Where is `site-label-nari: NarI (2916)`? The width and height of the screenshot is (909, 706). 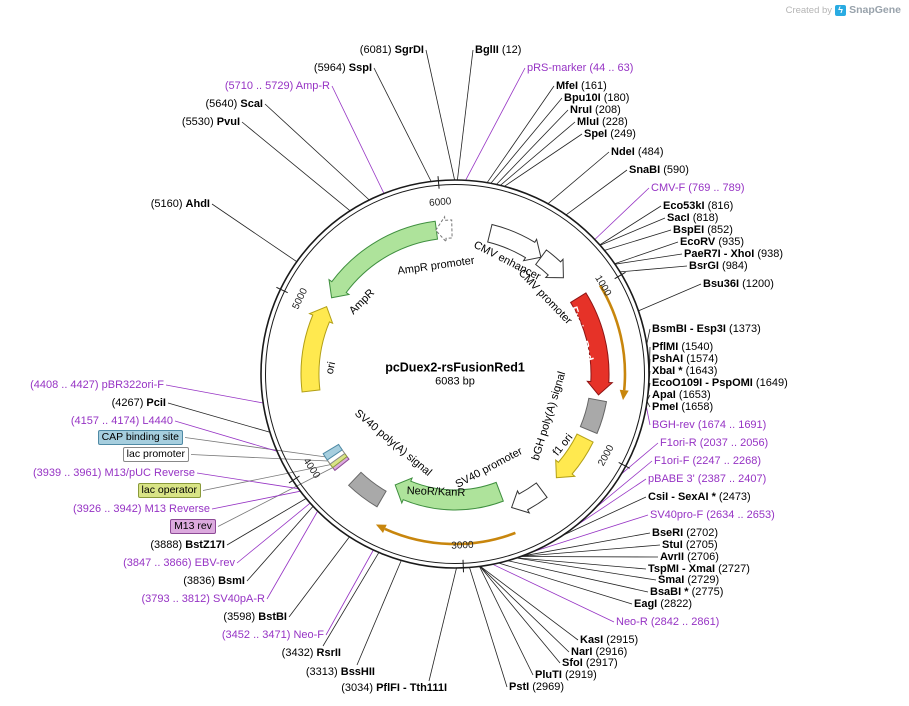
site-label-nari: NarI (2916) is located at coordinates (599, 652).